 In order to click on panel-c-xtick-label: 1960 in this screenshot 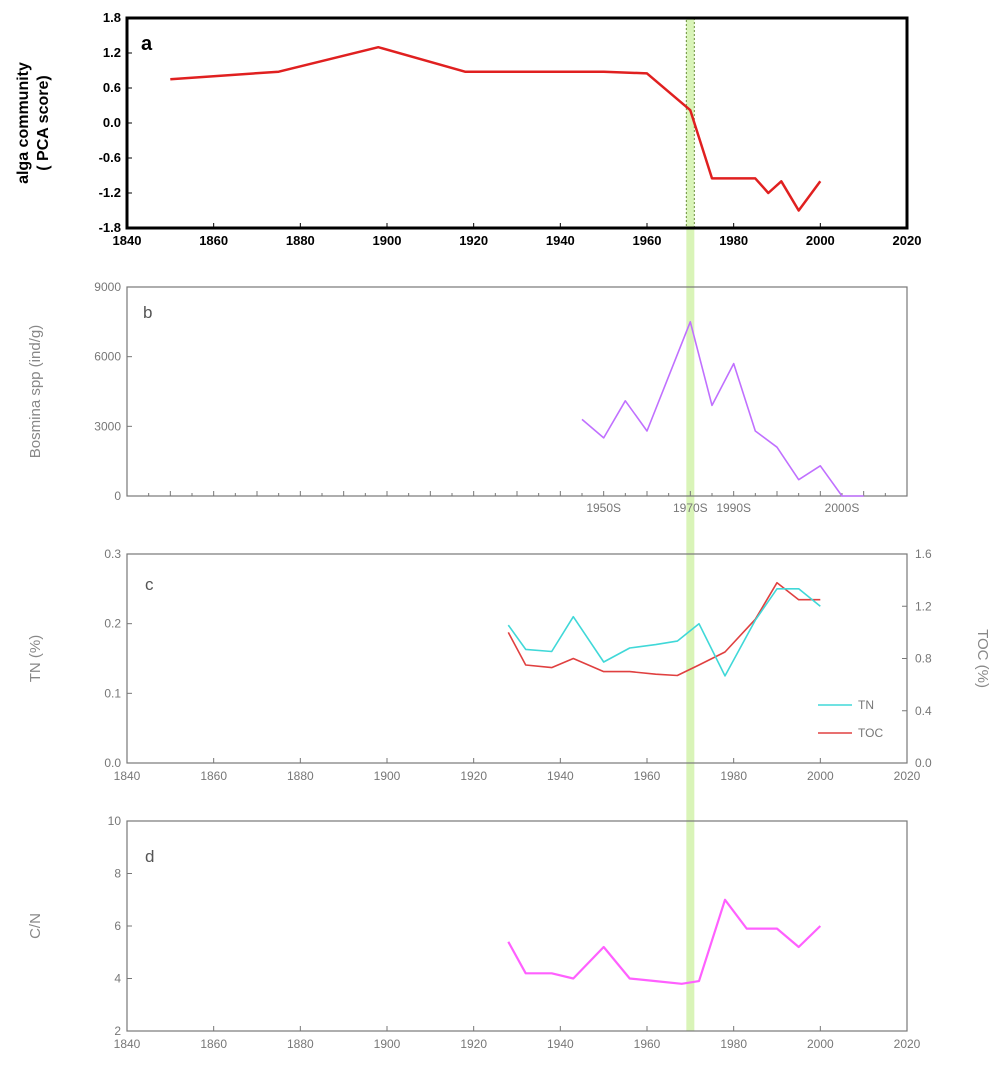, I will do `click(647, 776)`.